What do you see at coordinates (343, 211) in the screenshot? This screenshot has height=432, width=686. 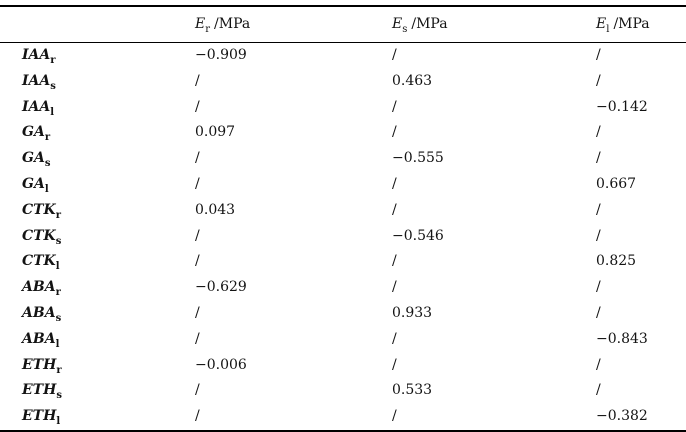 I see `table-row: CTKr 0.043 / /` at bounding box center [343, 211].